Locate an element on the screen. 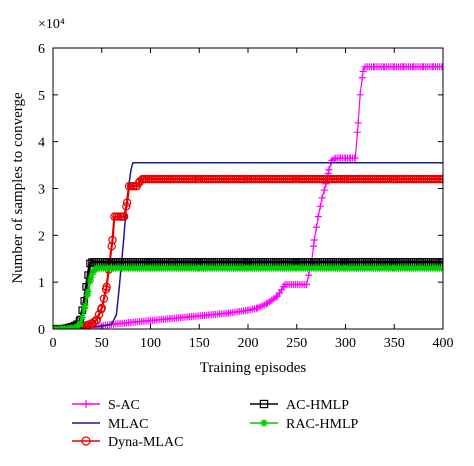  x-axis-label: Training episodes is located at coordinates (253, 368).